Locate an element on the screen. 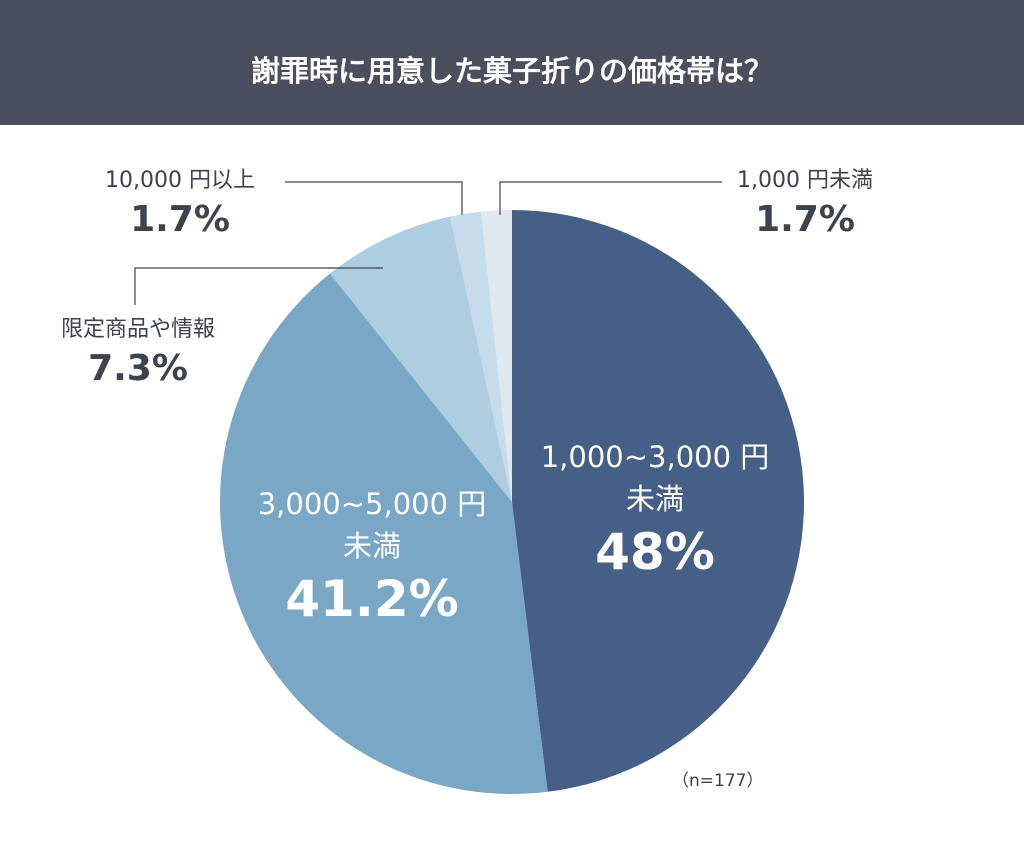 The height and width of the screenshot is (853, 1024). category-label: 1,000~3,000 円 未満 is located at coordinates (655, 478).